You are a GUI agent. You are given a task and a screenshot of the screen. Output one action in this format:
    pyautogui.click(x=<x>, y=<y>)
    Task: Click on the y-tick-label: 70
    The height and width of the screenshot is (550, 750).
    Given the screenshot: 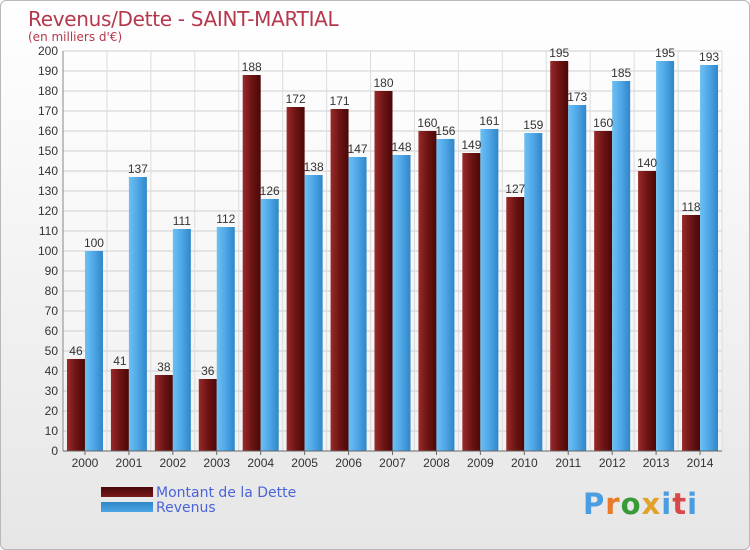 What is the action you would take?
    pyautogui.click(x=52, y=311)
    